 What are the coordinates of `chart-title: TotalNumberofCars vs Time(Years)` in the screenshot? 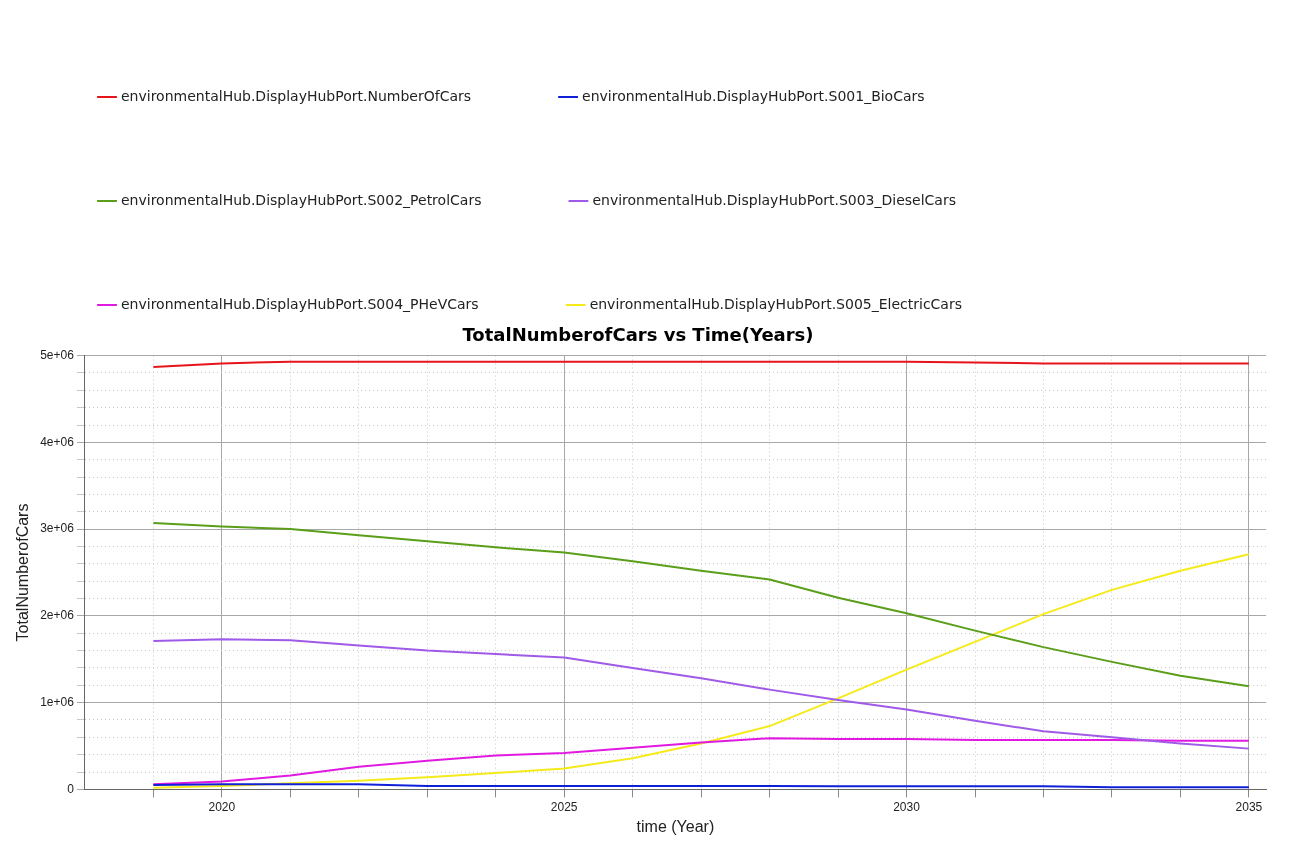 It's located at (638, 335).